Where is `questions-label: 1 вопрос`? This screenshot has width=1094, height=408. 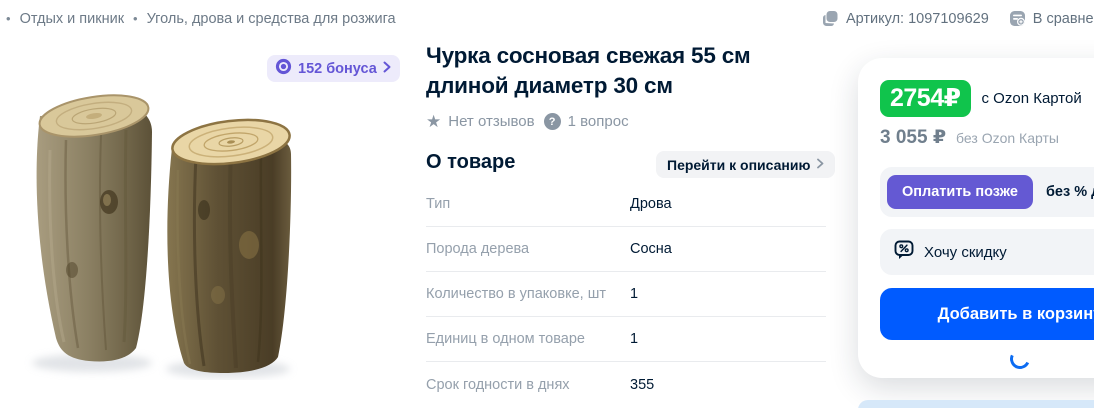 questions-label: 1 вопрос is located at coordinates (598, 121).